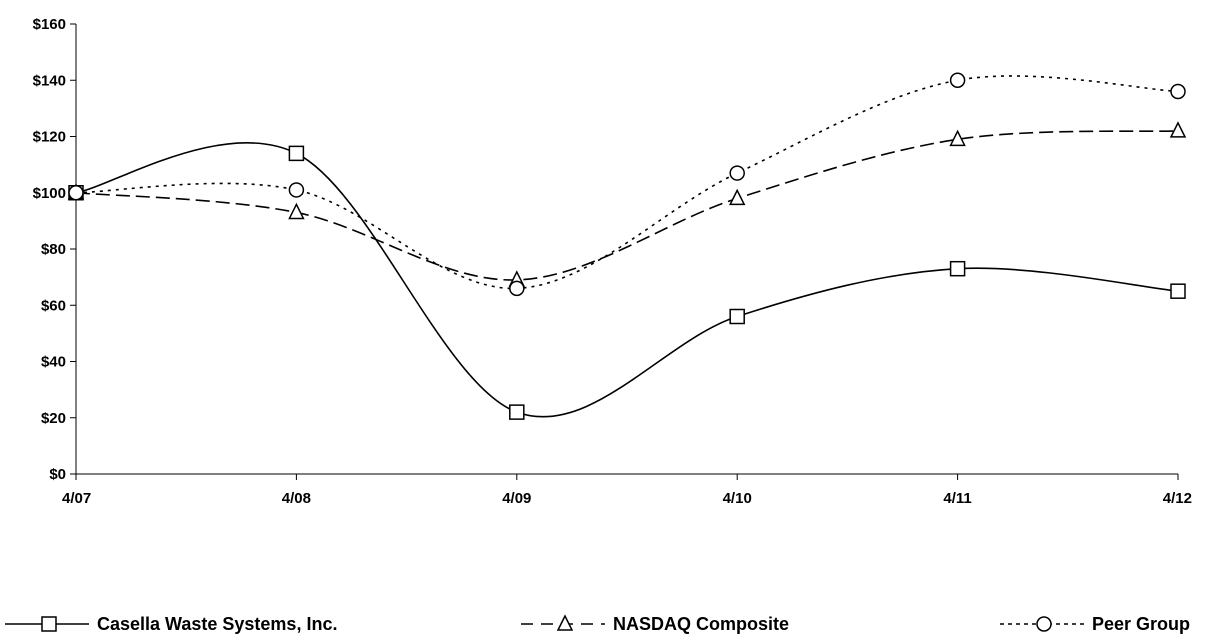 This screenshot has width=1221, height=643. I want to click on y-tick-label: $60, so click(53, 305).